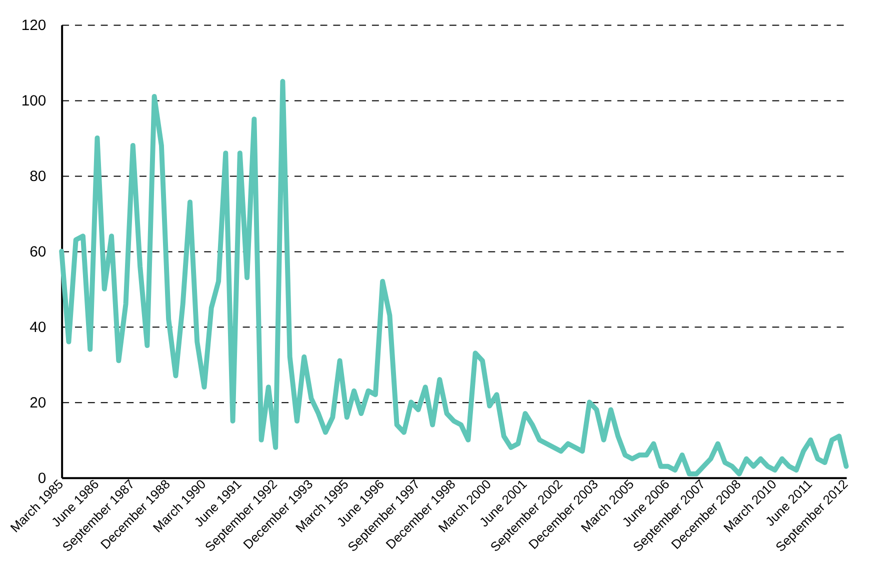 Image resolution: width=880 pixels, height=580 pixels. I want to click on y-tick-label: 80, so click(38, 177).